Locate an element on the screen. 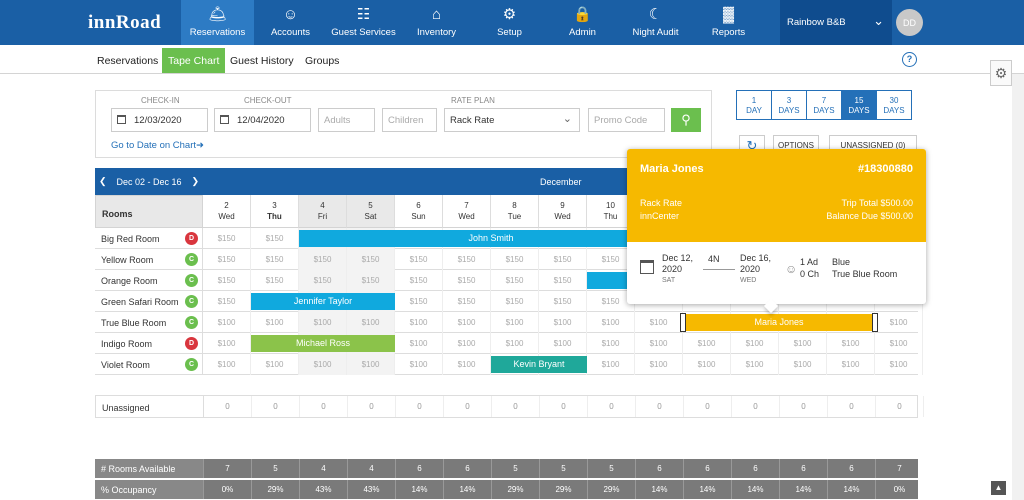 The height and width of the screenshot is (500, 1024). property-selector: Rainbow B&B ⌄ is located at coordinates (836, 22).